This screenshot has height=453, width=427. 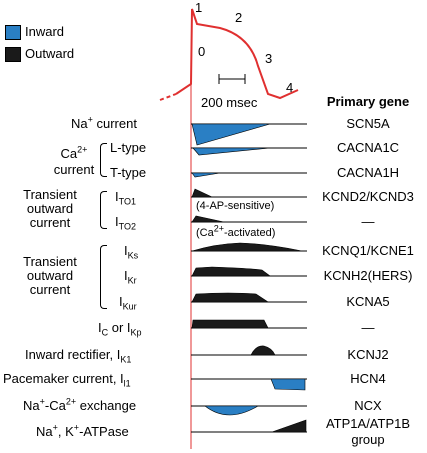 I want to click on time-scale-label: 200 msec, so click(x=229, y=102).